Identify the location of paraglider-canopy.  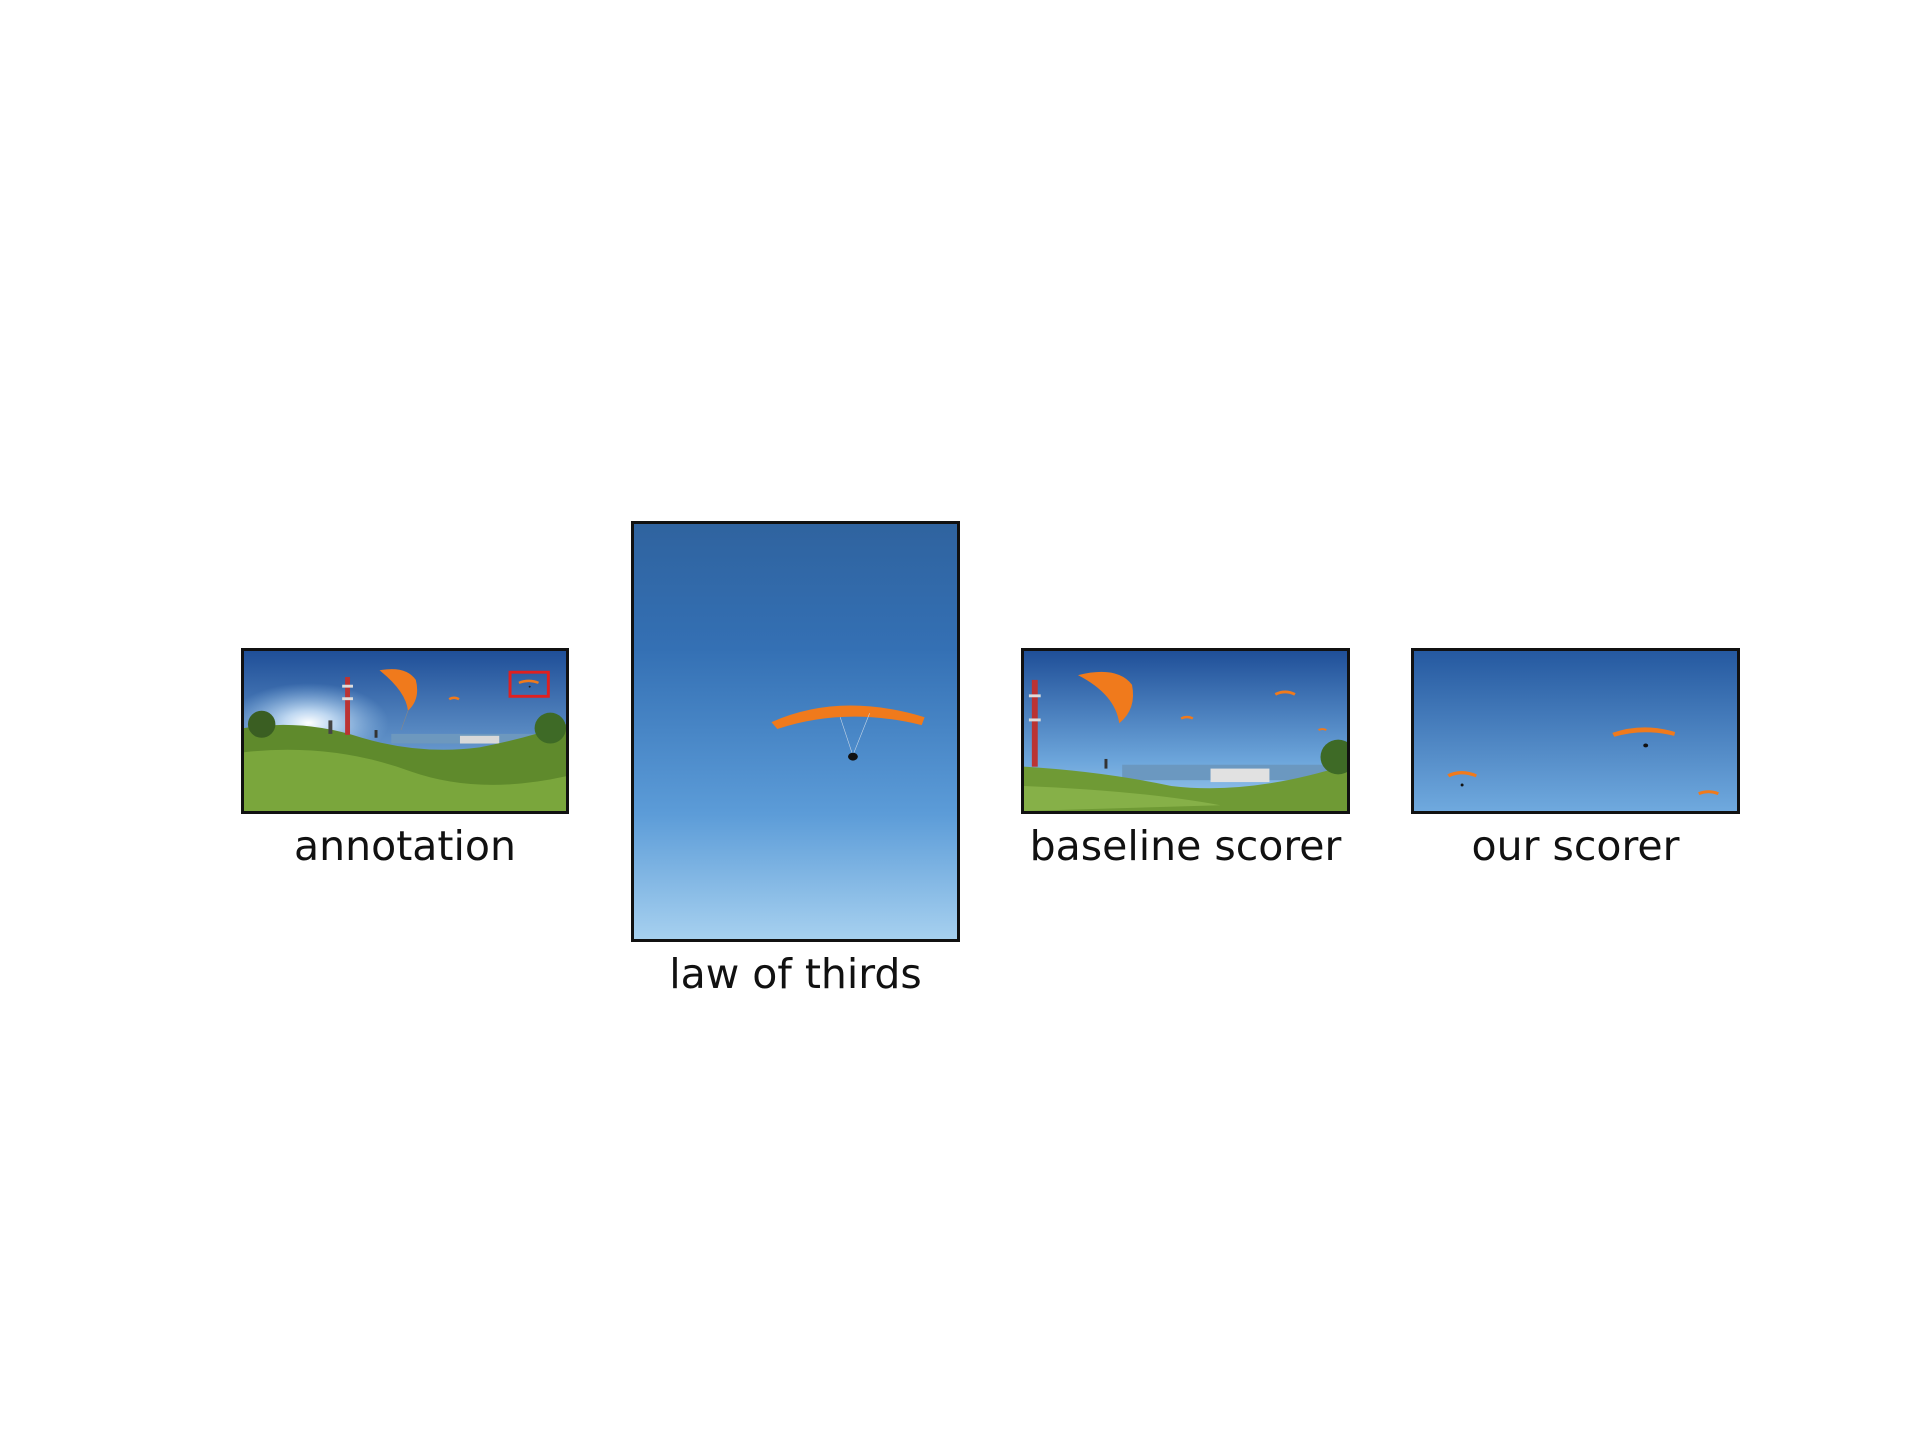
(848, 717).